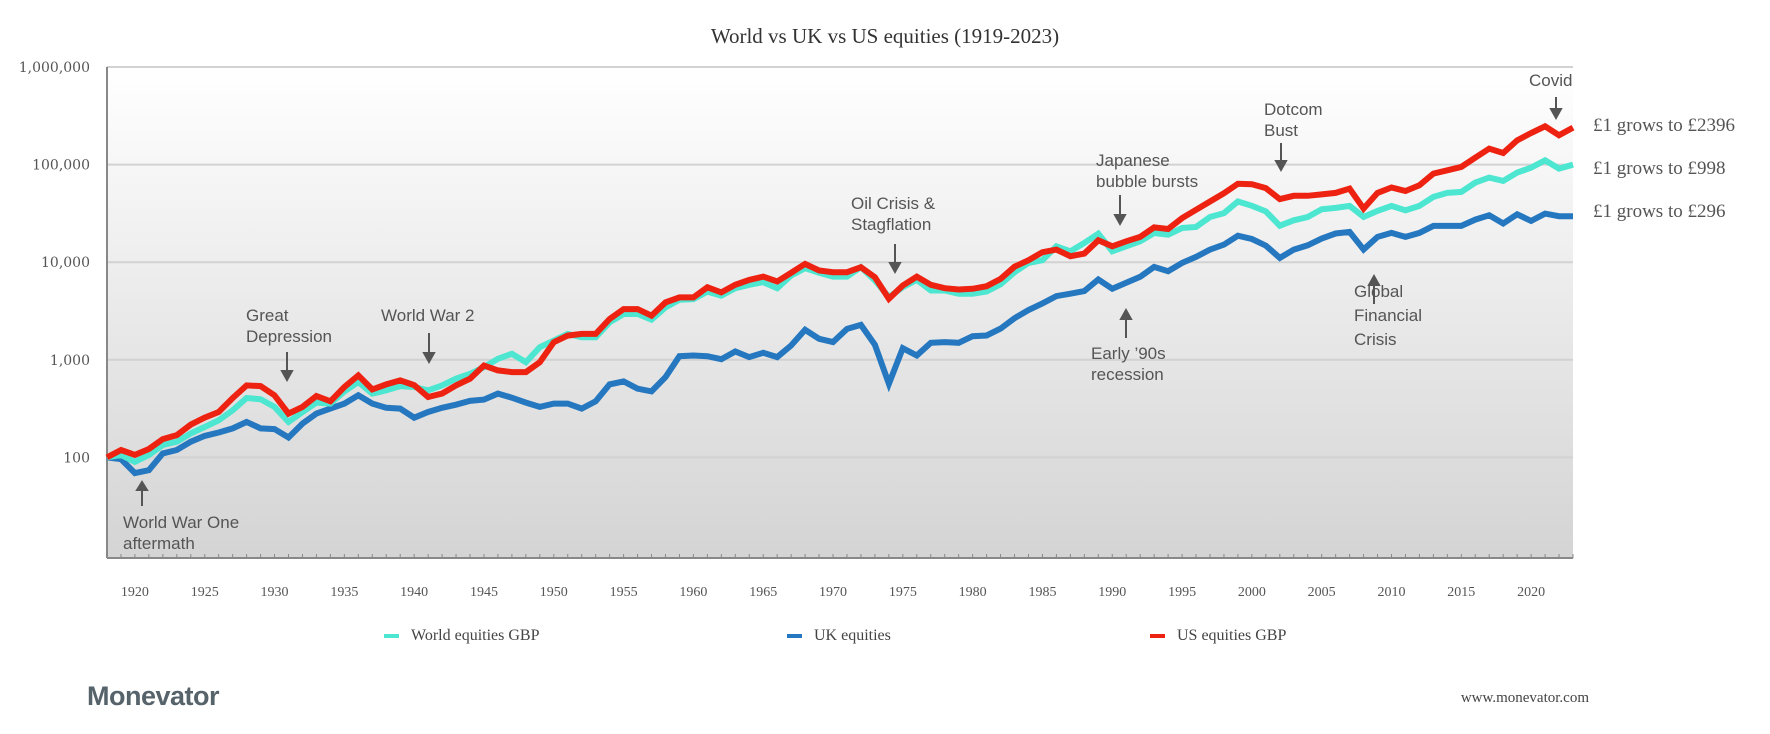 The image size is (1770, 734). What do you see at coordinates (1293, 120) in the screenshot?
I see `annotation-dotcom: Dotcom Bust` at bounding box center [1293, 120].